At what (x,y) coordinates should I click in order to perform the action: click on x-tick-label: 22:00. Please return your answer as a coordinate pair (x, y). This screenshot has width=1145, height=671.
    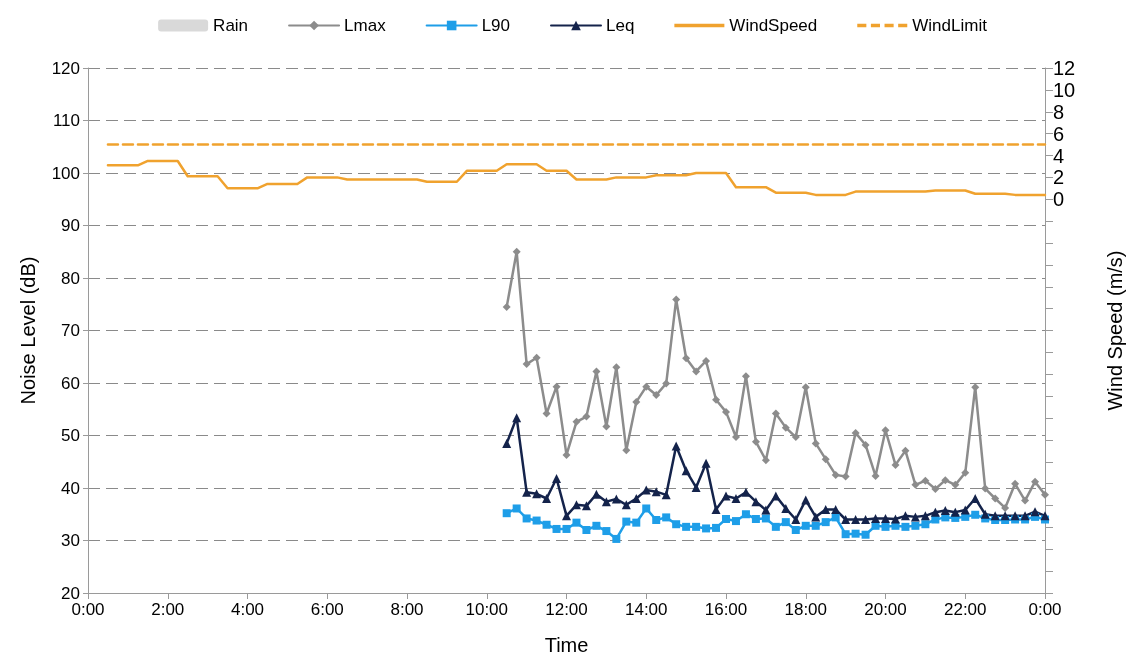
    Looking at the image, I should click on (965, 609).